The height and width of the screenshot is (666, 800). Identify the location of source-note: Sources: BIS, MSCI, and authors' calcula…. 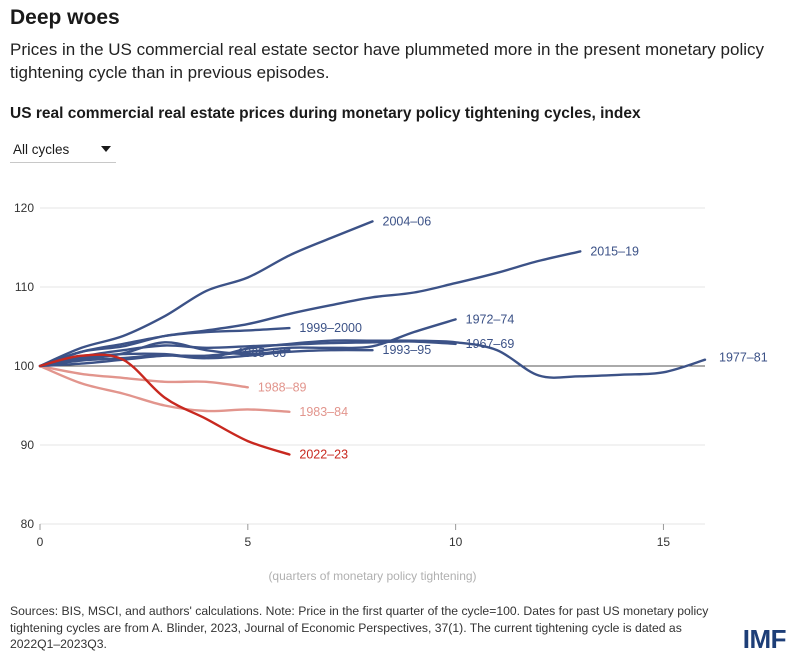
(359, 627).